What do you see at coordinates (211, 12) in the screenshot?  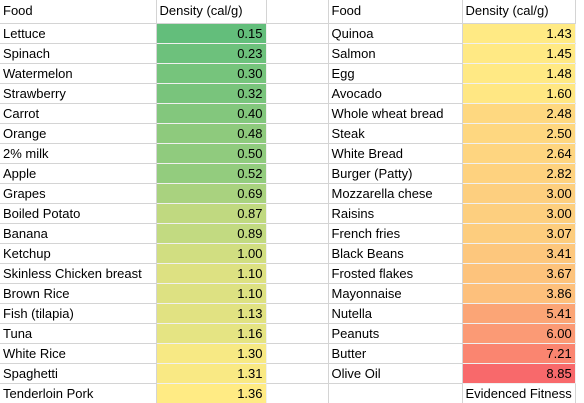 I see `header-density-left: Density (cal/g)` at bounding box center [211, 12].